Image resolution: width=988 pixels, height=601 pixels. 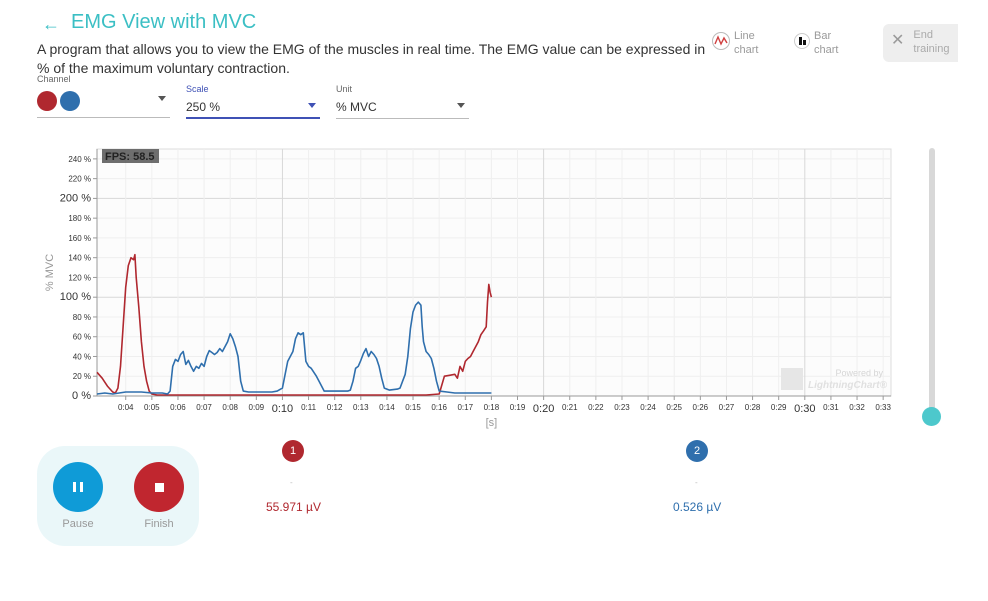 I want to click on unit-value: % MVC, so click(x=356, y=107).